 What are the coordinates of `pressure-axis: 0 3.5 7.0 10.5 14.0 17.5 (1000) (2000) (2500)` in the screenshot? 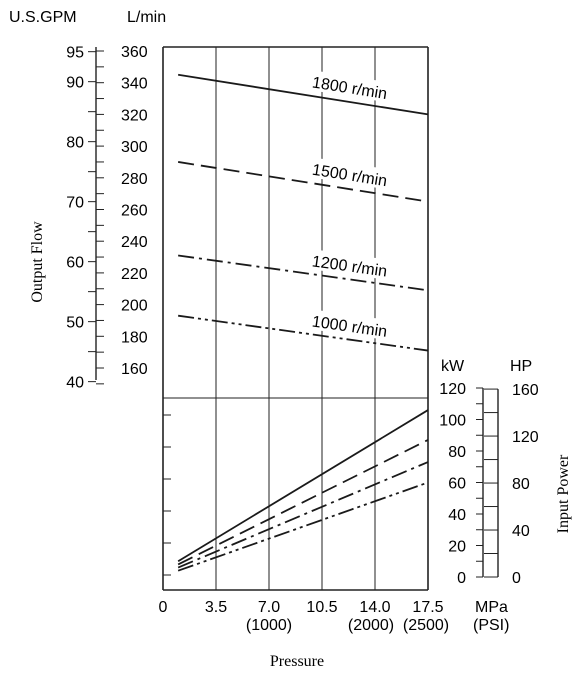 It's located at (304, 616).